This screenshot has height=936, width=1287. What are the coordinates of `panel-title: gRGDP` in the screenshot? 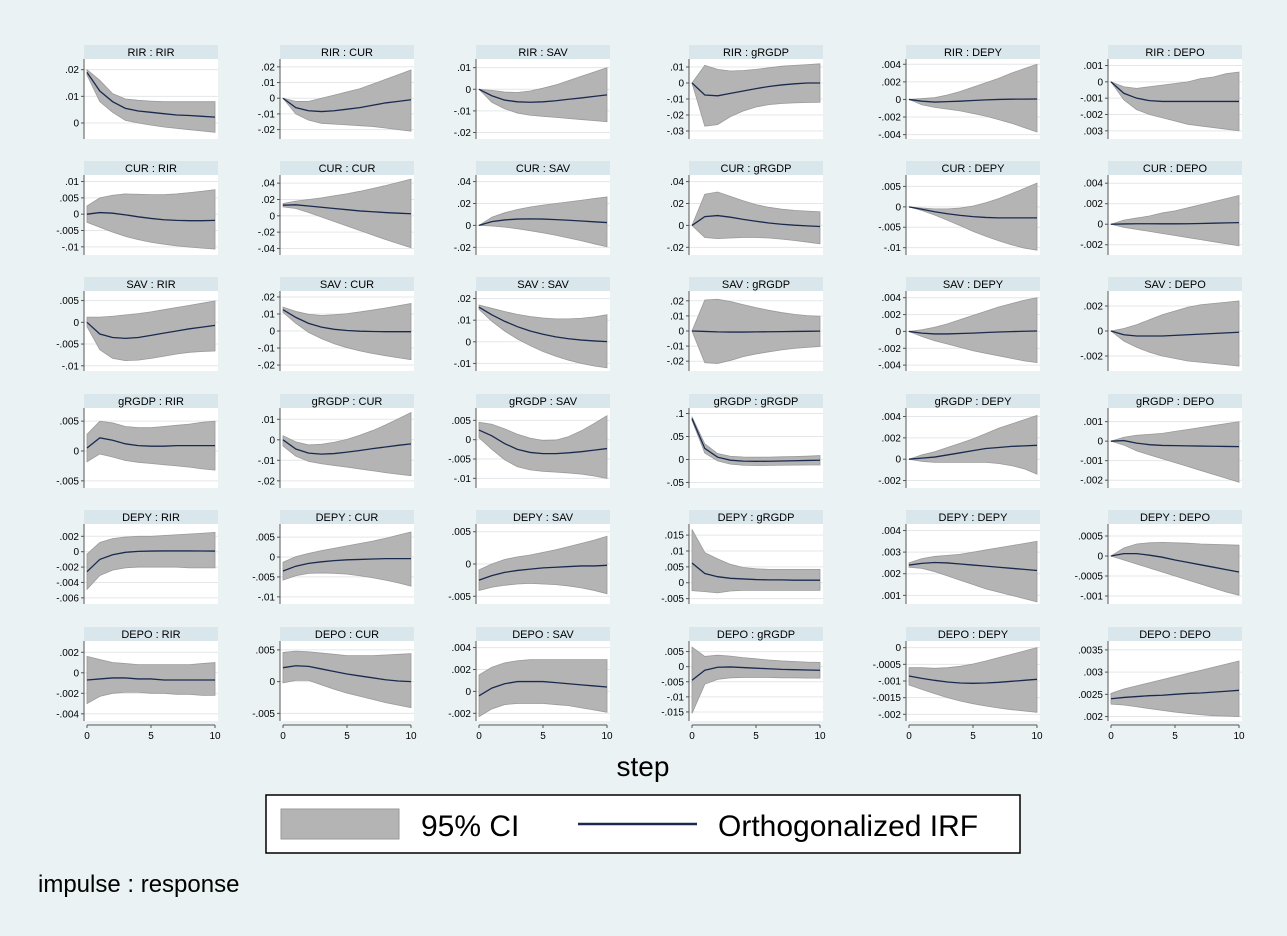 It's located at (756, 402).